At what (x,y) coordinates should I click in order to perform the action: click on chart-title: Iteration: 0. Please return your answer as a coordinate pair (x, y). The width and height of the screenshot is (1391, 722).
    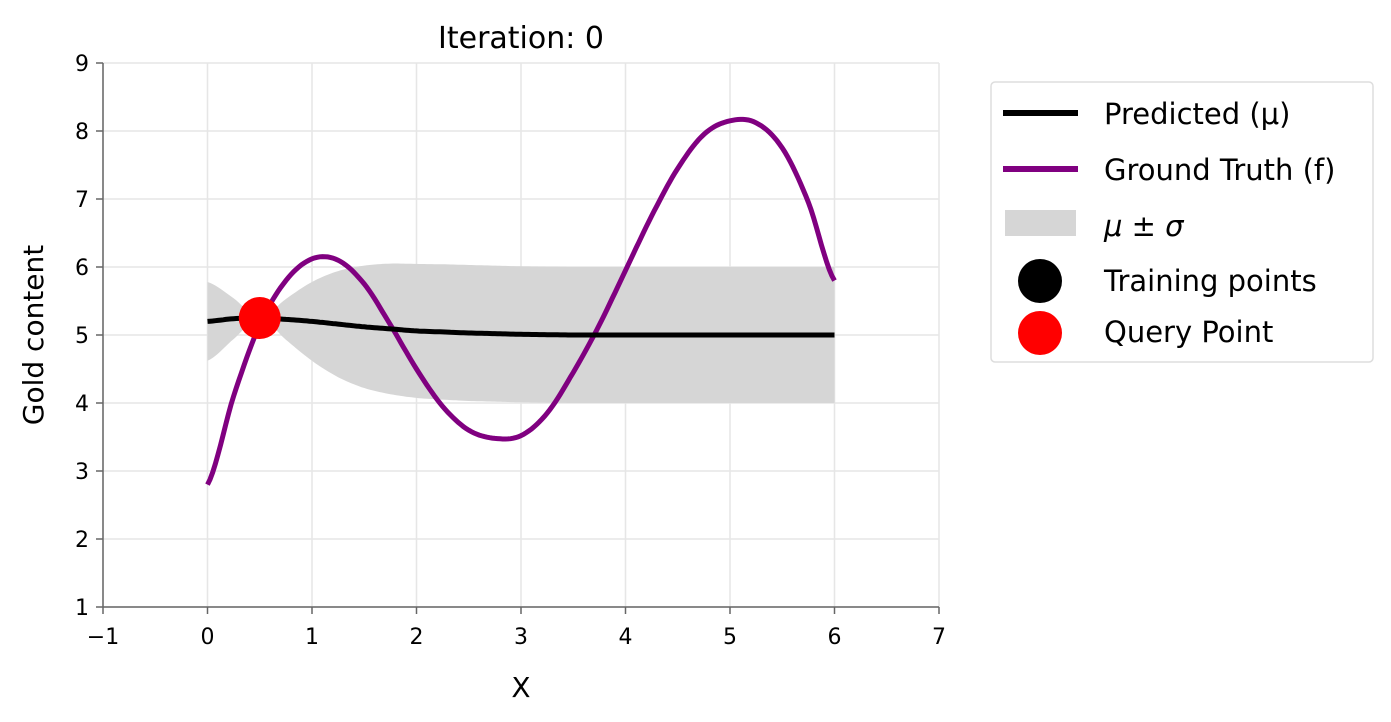
    Looking at the image, I should click on (521, 38).